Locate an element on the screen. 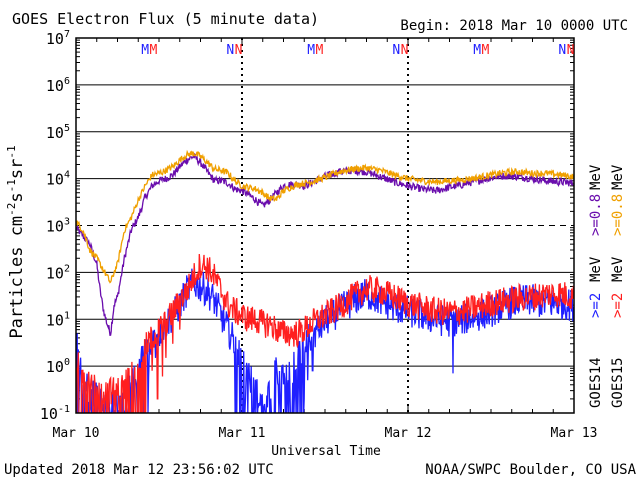  legend-goes14-low-label: >=0.8 is located at coordinates (596, 215).